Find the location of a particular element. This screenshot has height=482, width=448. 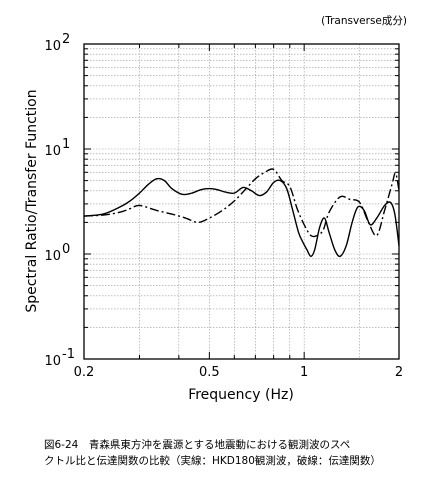

series-line-solid is located at coordinates (241, 217).